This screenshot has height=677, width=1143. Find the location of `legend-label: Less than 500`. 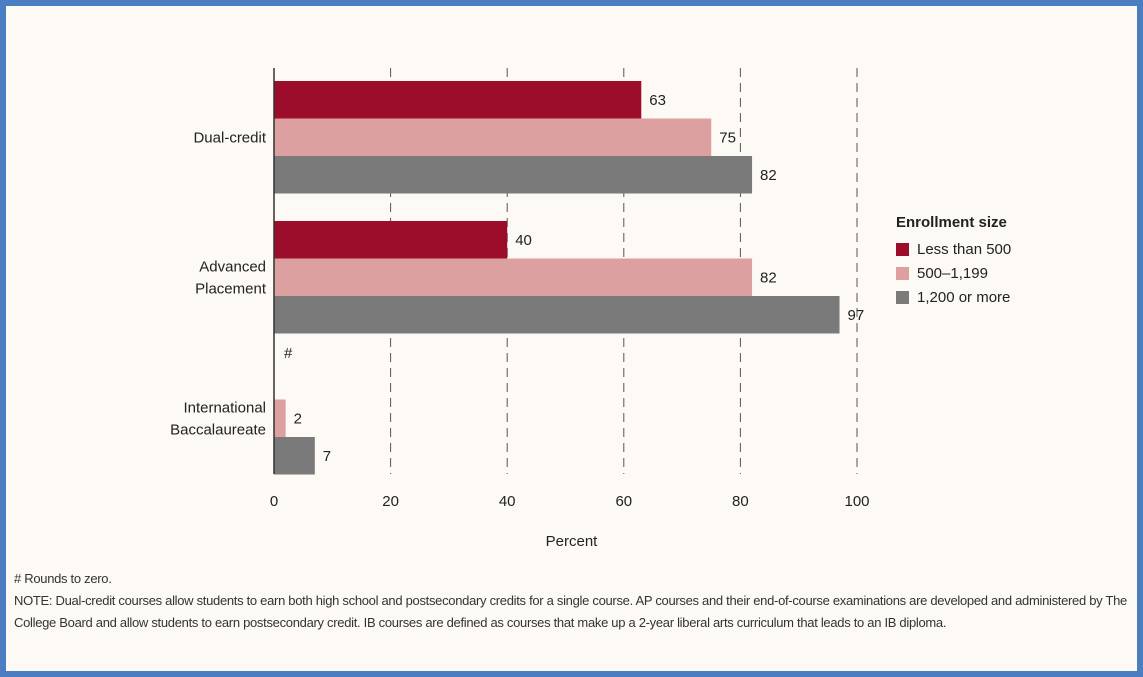

legend-label: Less than 500 is located at coordinates (964, 249).